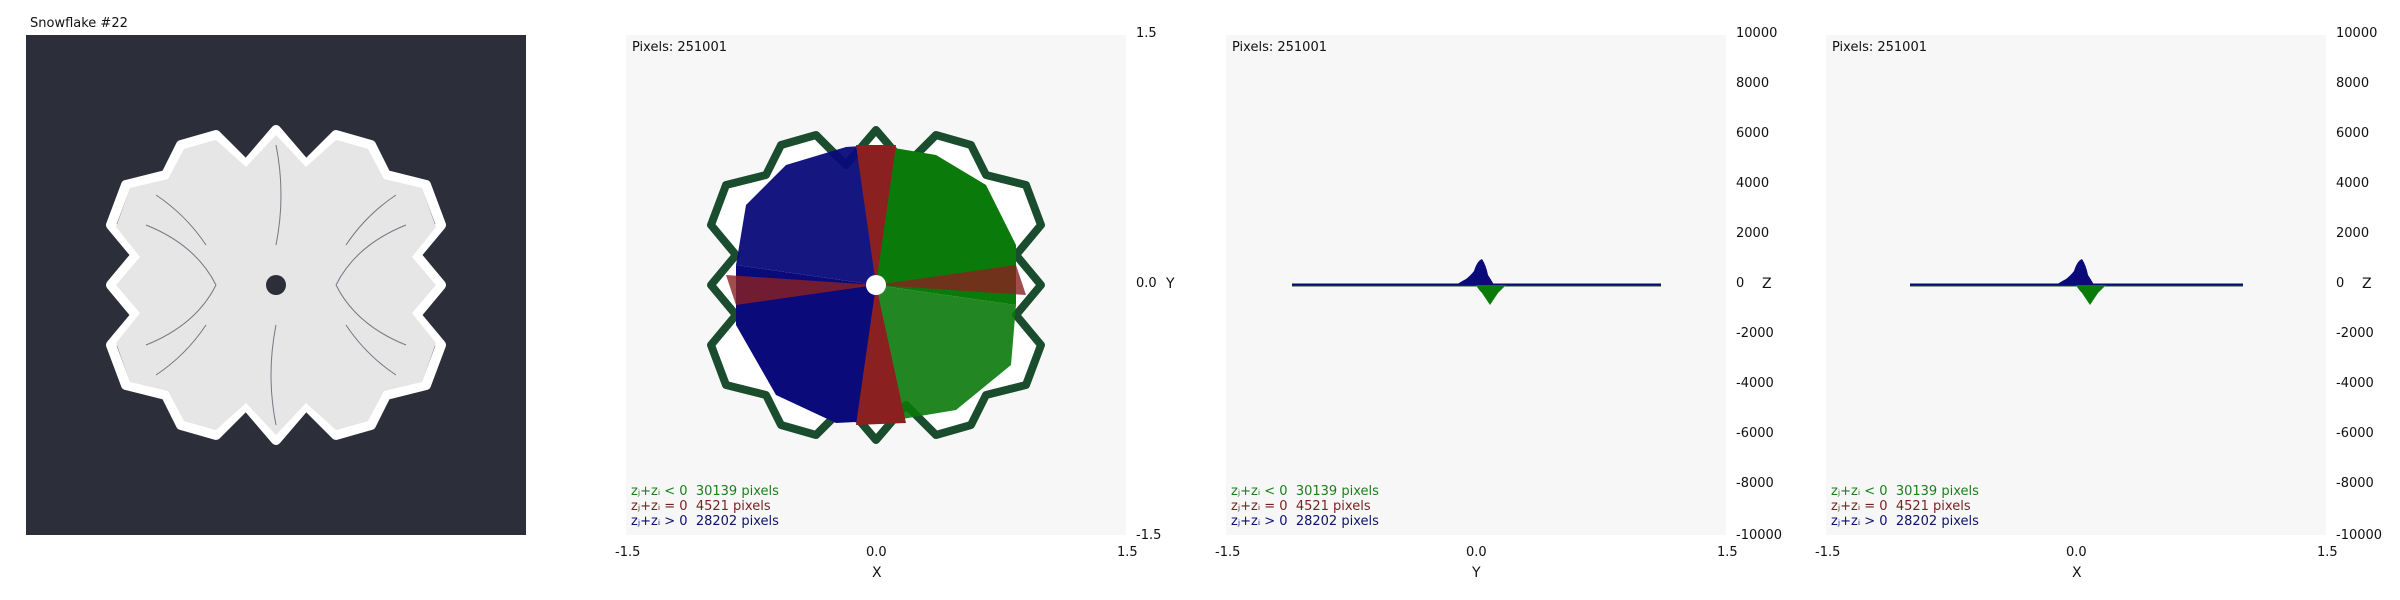  Describe the element at coordinates (1146, 283) in the screenshot. I see `y-tick-mid: 0.0` at that location.